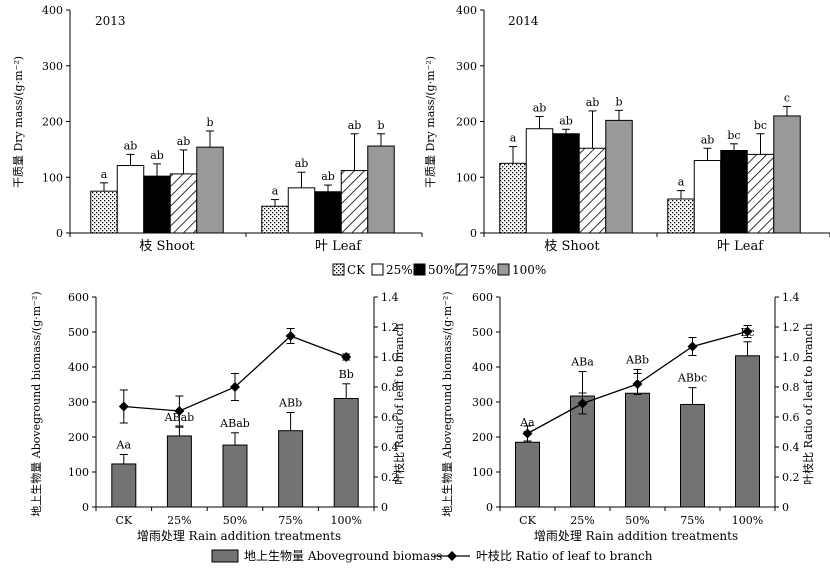 This screenshot has height=569, width=830. Describe the element at coordinates (356, 270) in the screenshot. I see `legend-label-ck: CK` at that location.